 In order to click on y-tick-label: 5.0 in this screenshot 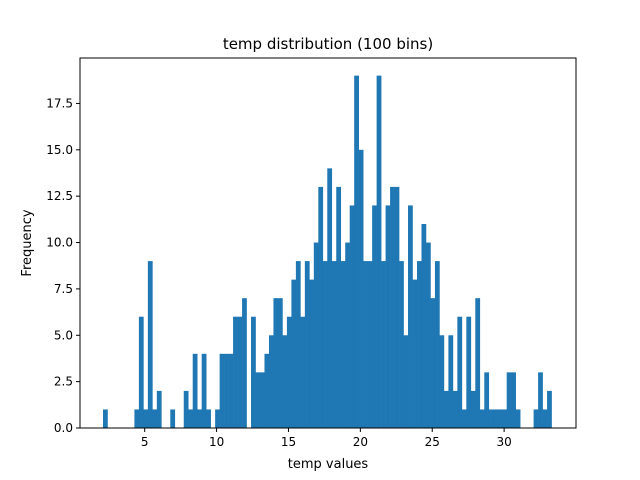, I will do `click(63, 335)`.